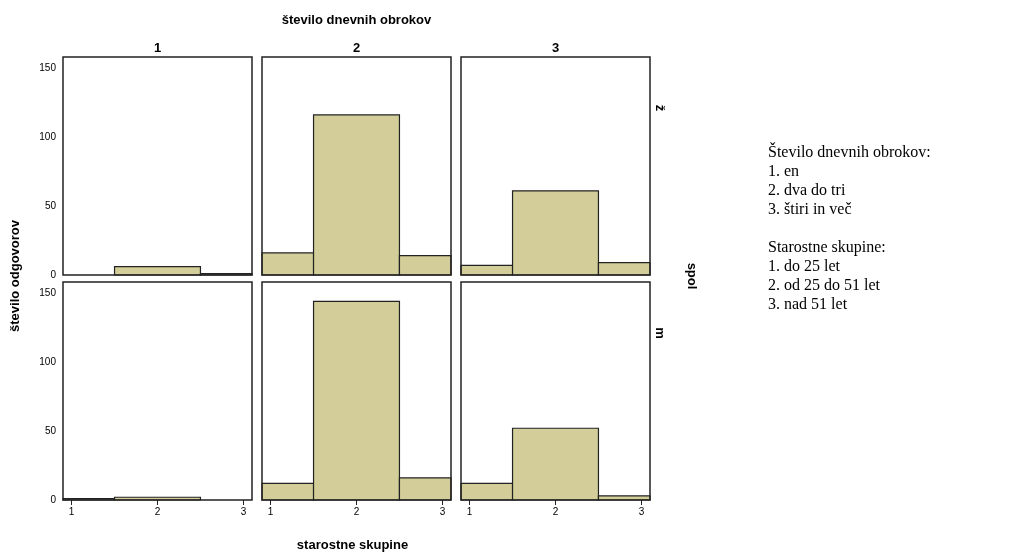 The height and width of the screenshot is (558, 1027). What do you see at coordinates (808, 303) in the screenshot?
I see `text: 3. nad 51 let` at bounding box center [808, 303].